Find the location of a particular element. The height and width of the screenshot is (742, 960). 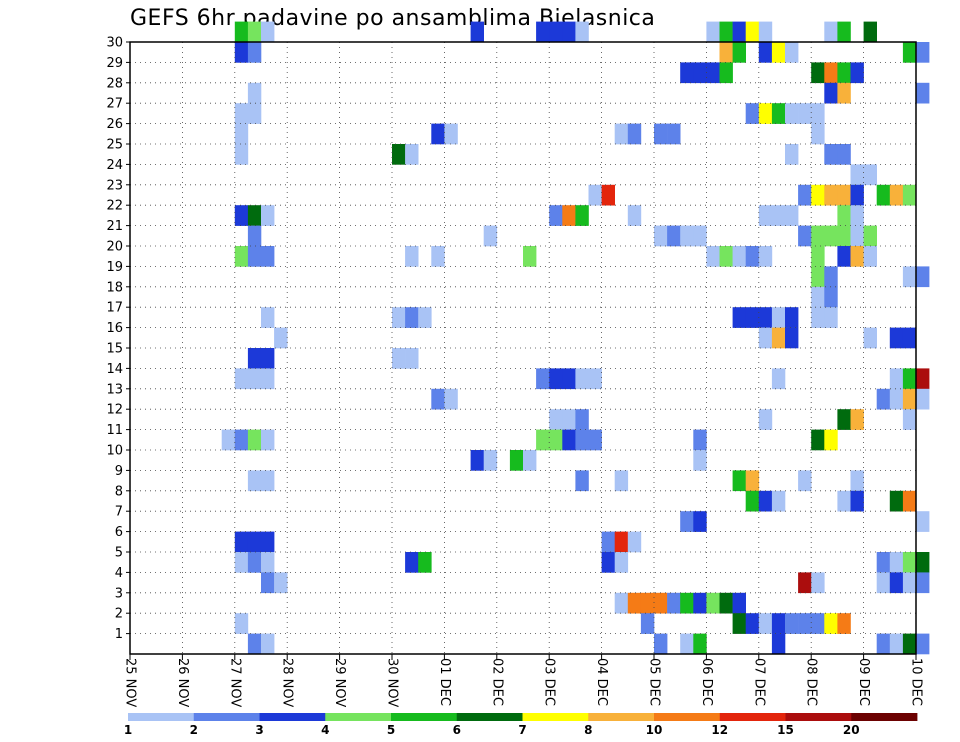

y-tick-label: 8 is located at coordinates (119, 491).